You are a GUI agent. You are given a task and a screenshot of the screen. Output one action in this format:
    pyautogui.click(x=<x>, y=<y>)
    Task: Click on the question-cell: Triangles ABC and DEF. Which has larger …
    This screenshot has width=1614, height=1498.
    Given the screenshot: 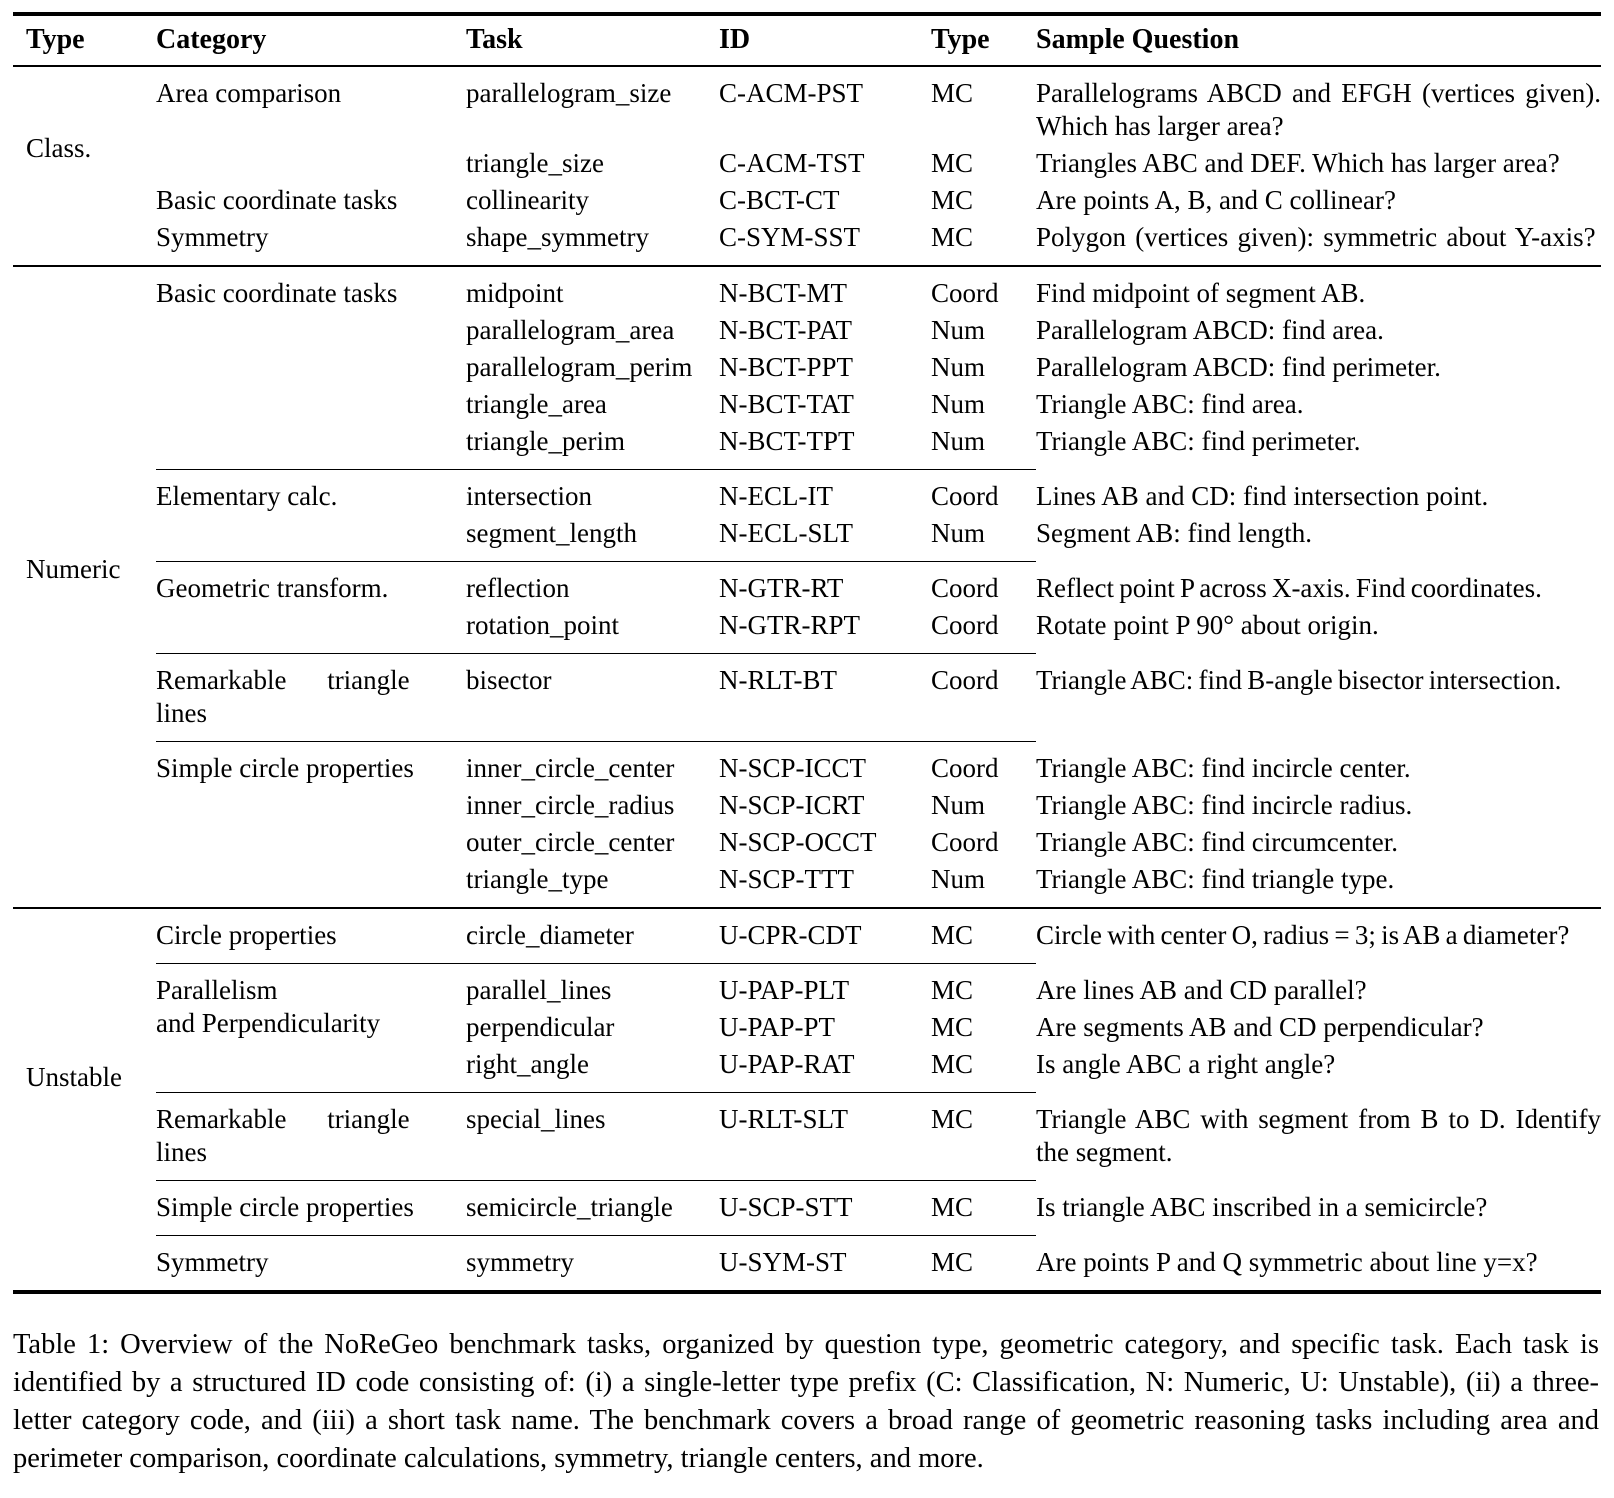 What is the action you would take?
    pyautogui.click(x=1298, y=163)
    